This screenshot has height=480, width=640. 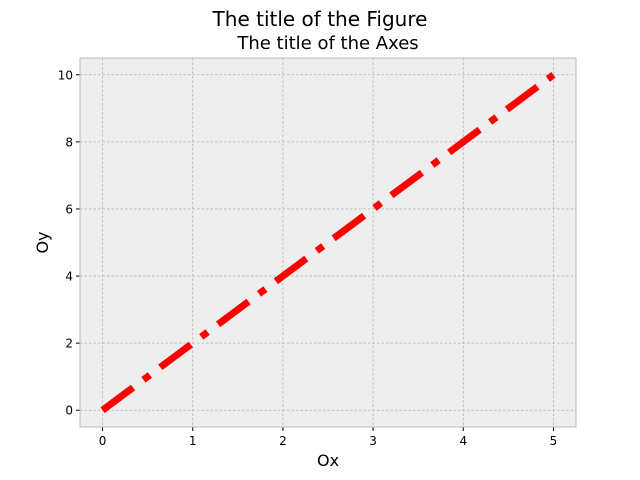 I want to click on x-tick-label-2: 2, so click(x=283, y=441).